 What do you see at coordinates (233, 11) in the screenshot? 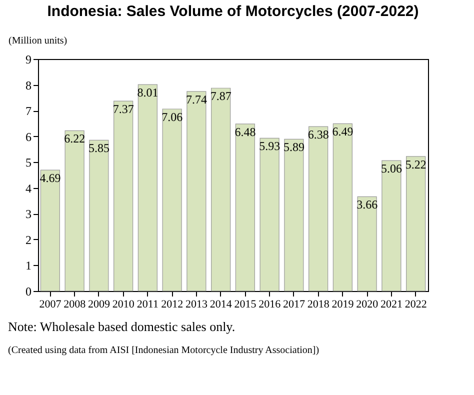
I see `chart-title: Indonesia: Sales Volume of Motorcycles (2007-2022)` at bounding box center [233, 11].